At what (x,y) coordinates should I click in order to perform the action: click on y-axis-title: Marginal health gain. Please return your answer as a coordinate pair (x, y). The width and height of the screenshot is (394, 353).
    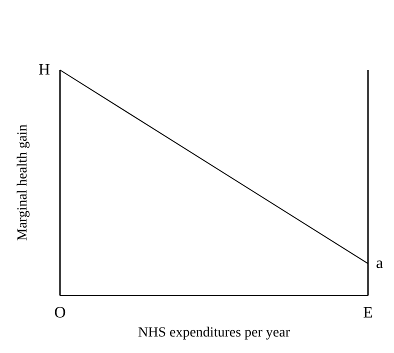
    Looking at the image, I should click on (23, 182).